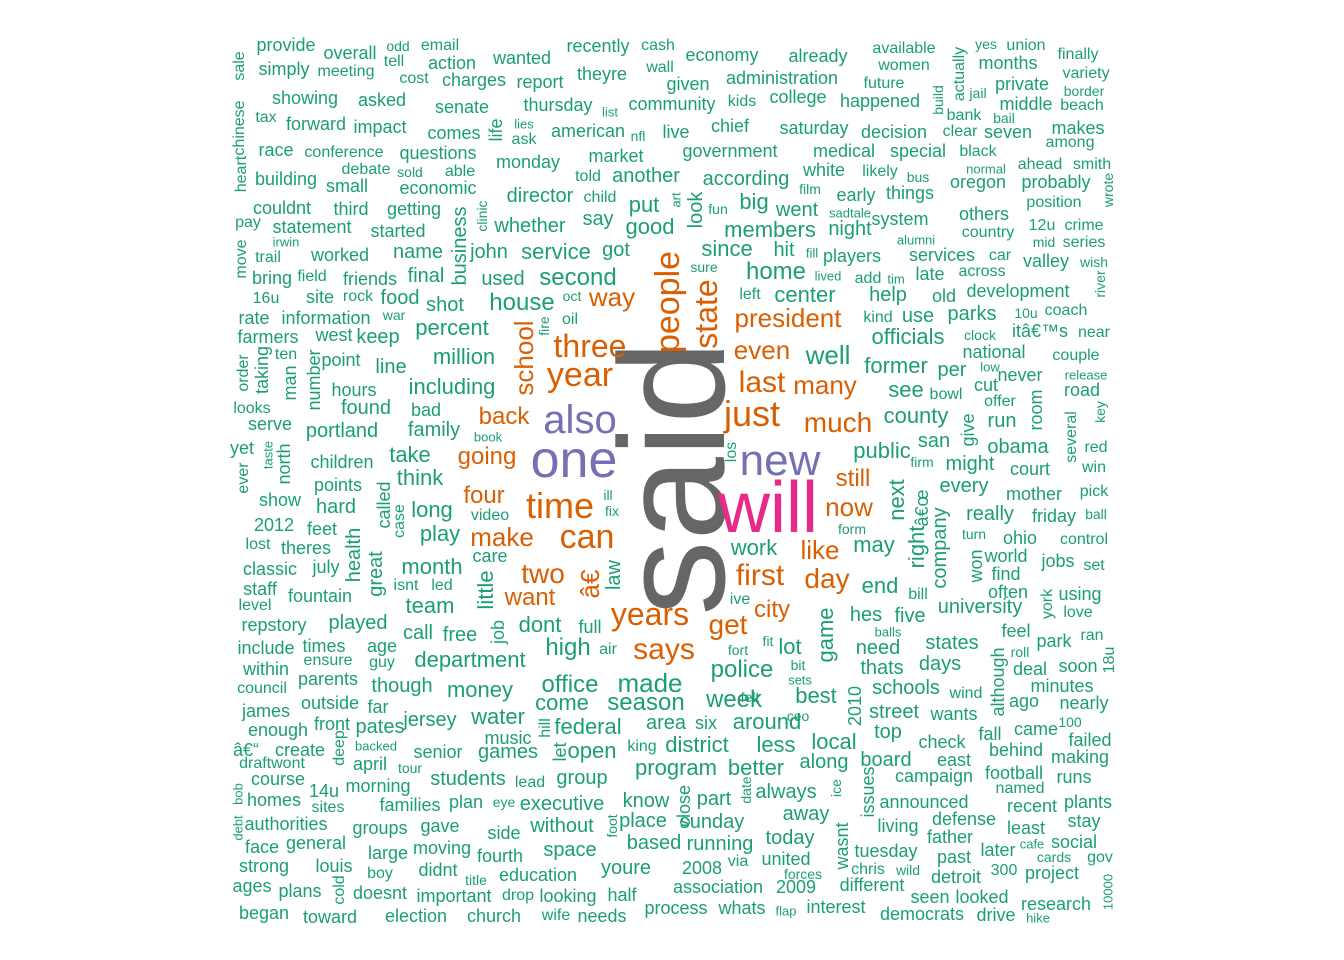 The image size is (1344, 960). I want to click on cloud-word: cash, so click(658, 45).